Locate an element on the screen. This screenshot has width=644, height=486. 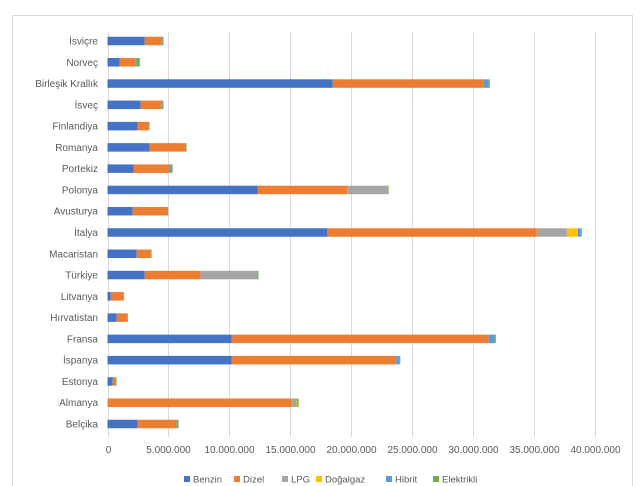
category-label: Romanya is located at coordinates (76, 148).